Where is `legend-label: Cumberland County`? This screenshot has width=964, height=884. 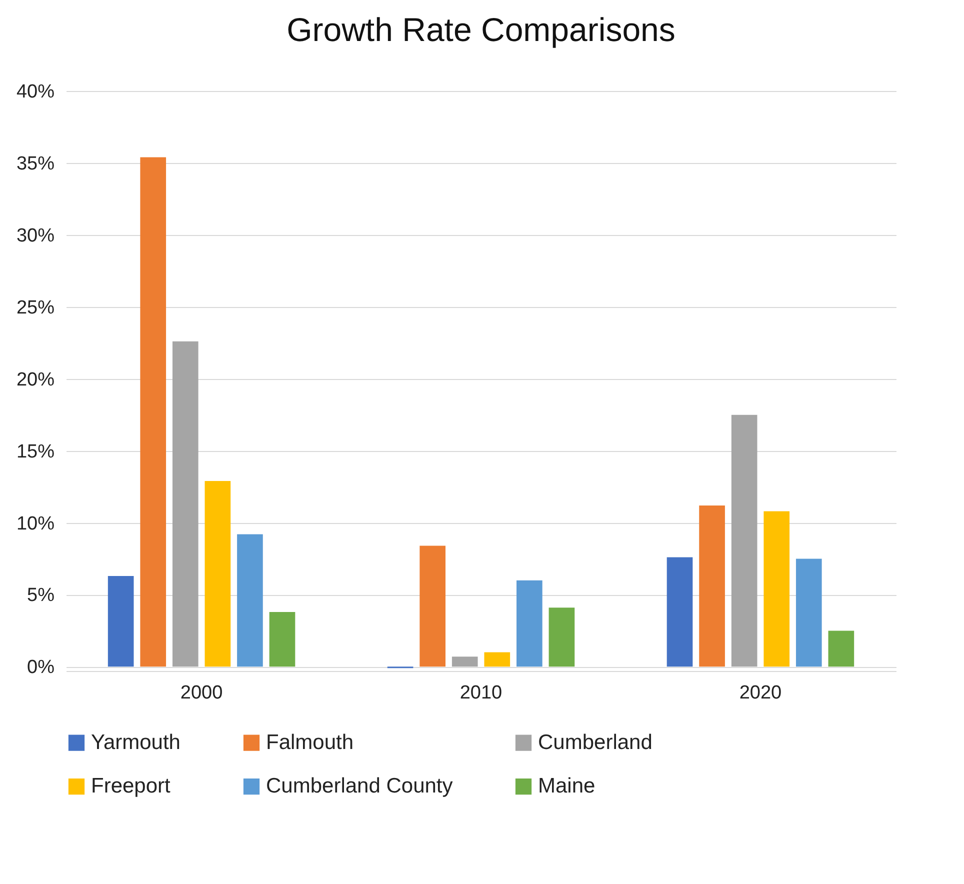
legend-label: Cumberland County is located at coordinates (360, 786).